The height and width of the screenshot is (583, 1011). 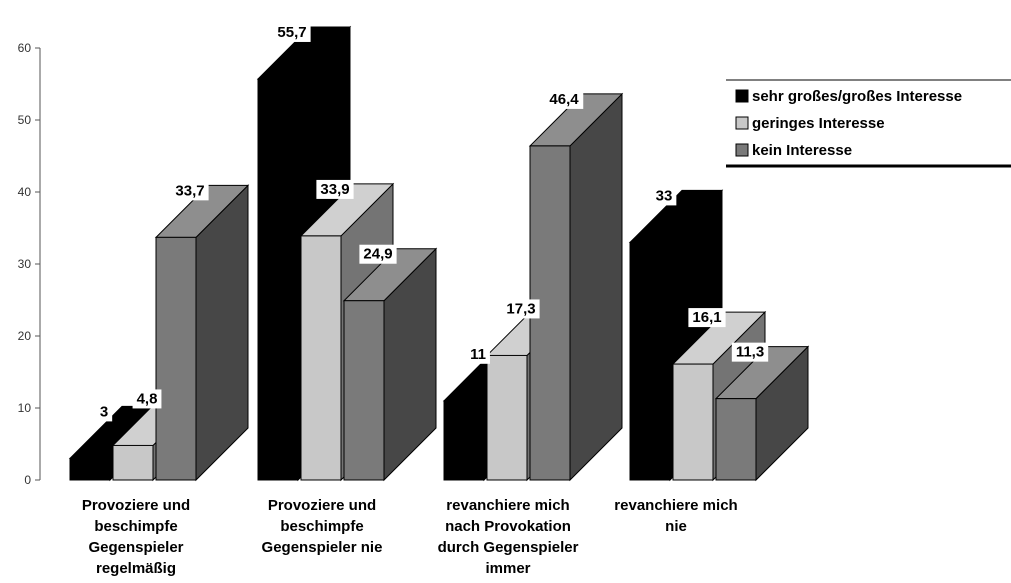 What do you see at coordinates (25, 336) in the screenshot?
I see `y-tick-label: 20` at bounding box center [25, 336].